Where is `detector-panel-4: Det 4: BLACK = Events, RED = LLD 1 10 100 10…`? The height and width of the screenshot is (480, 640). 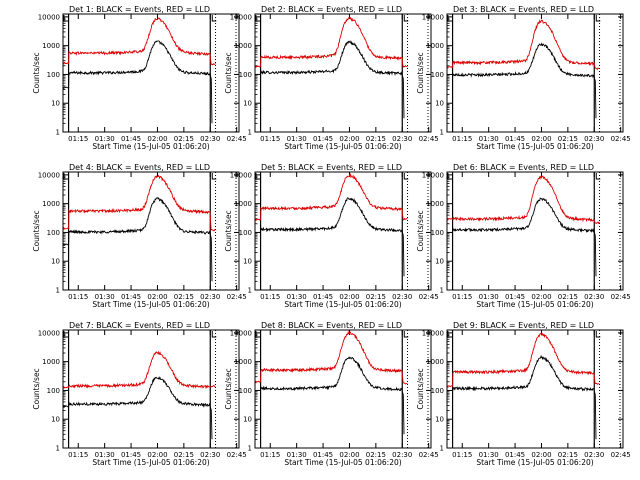
detector-panel-4: Det 4: BLACK = Events, RED = LLD 1 10 100 10… is located at coordinates (139, 236).